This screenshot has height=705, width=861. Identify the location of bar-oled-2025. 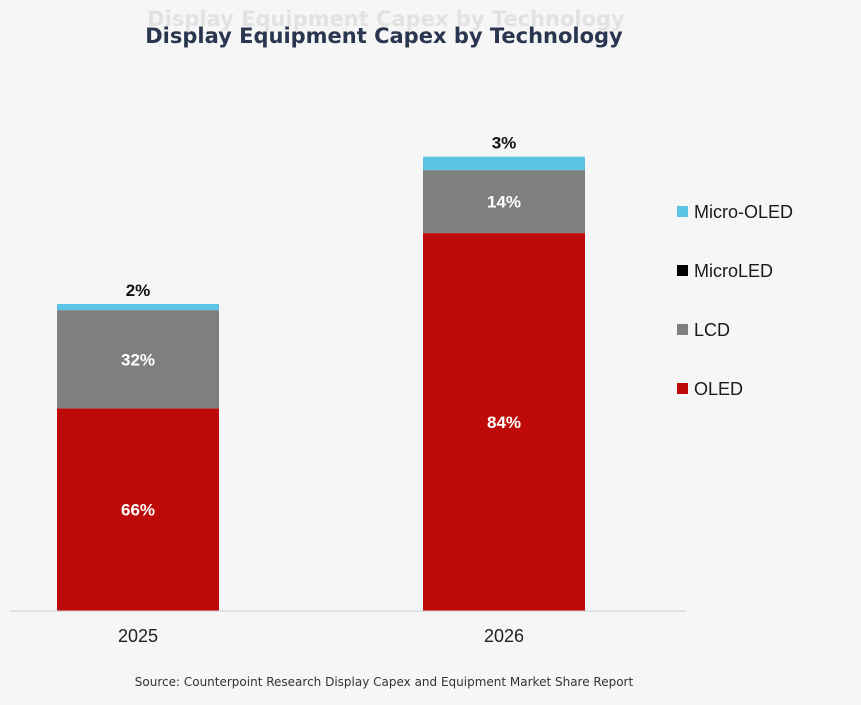
(138, 509).